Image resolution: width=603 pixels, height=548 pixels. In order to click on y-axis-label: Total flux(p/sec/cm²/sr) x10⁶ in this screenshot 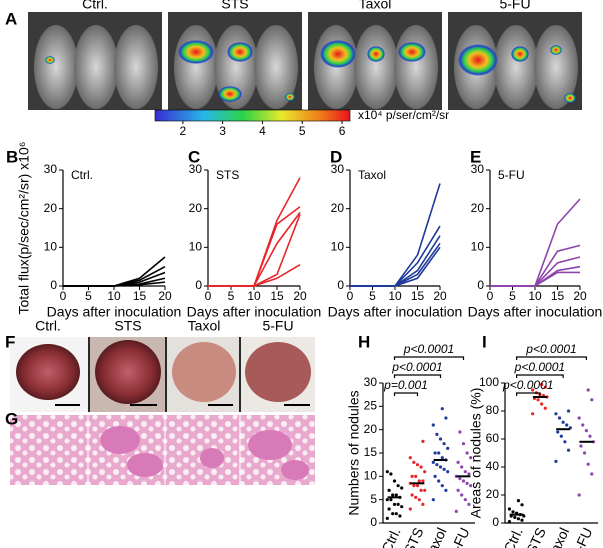, I will do `click(24, 227)`.